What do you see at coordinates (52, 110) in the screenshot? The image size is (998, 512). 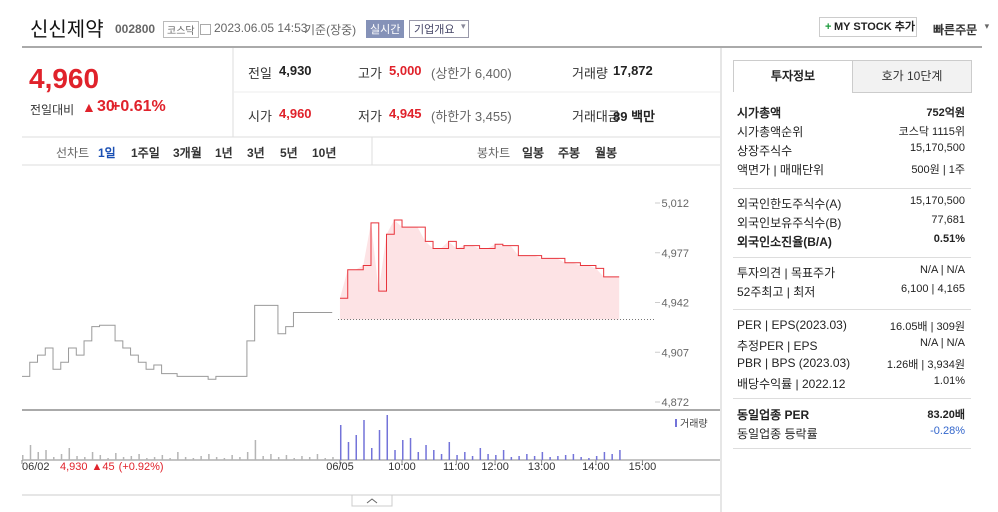 I see `change-label: 전일대비` at bounding box center [52, 110].